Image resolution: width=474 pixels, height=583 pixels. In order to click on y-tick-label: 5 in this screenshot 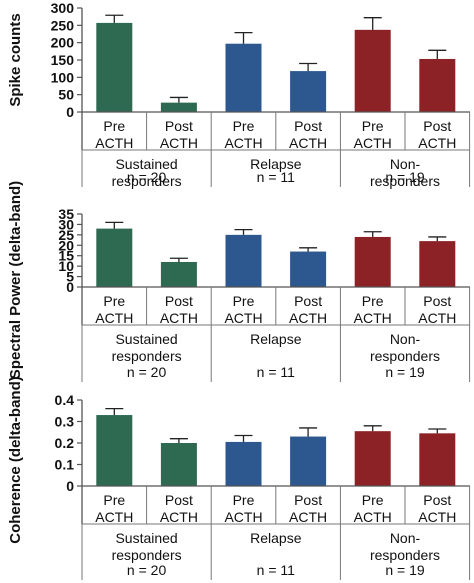, I will do `click(70, 277)`.